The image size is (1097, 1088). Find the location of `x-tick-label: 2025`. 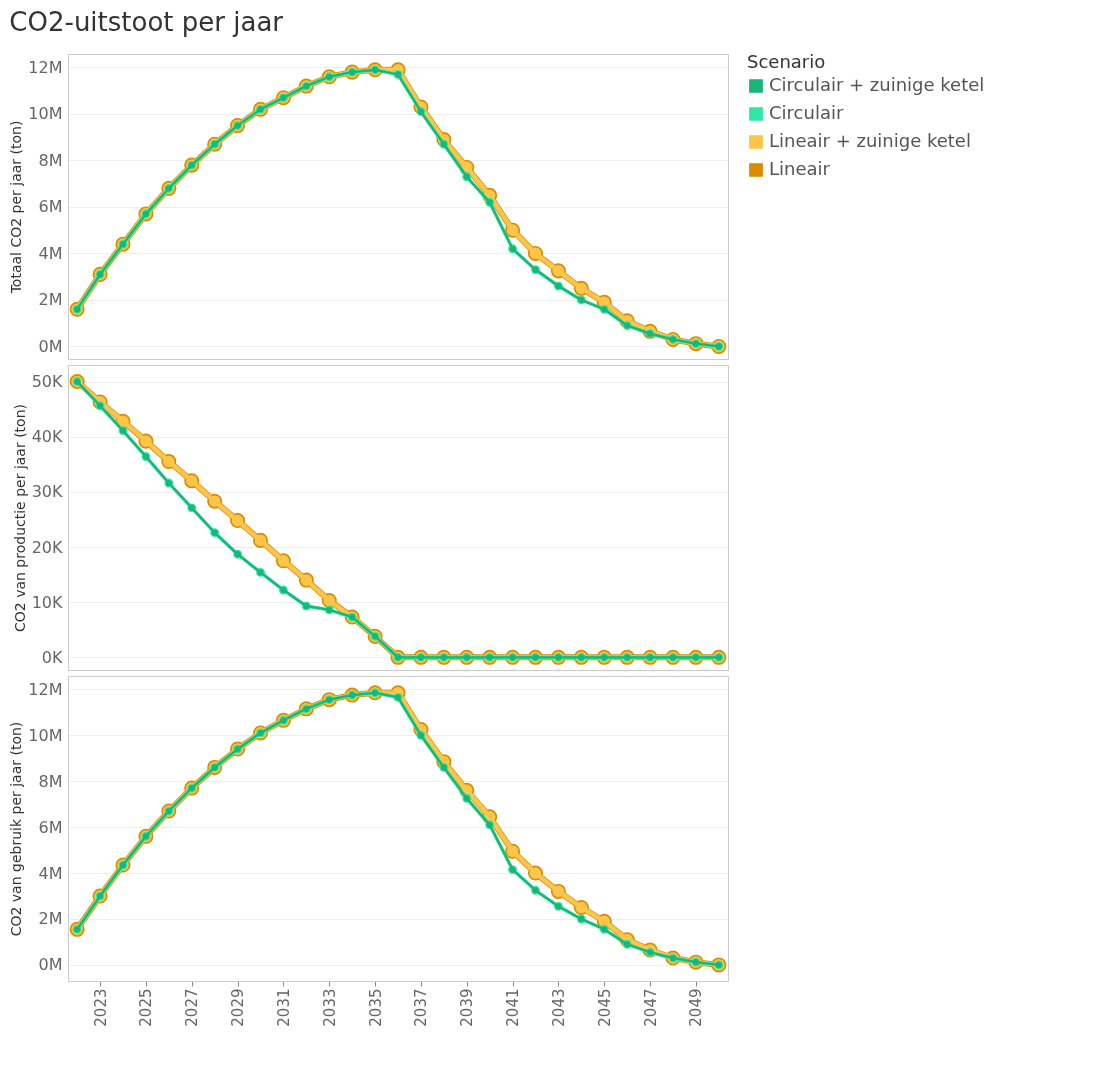

x-tick-label: 2025 is located at coordinates (146, 1007).